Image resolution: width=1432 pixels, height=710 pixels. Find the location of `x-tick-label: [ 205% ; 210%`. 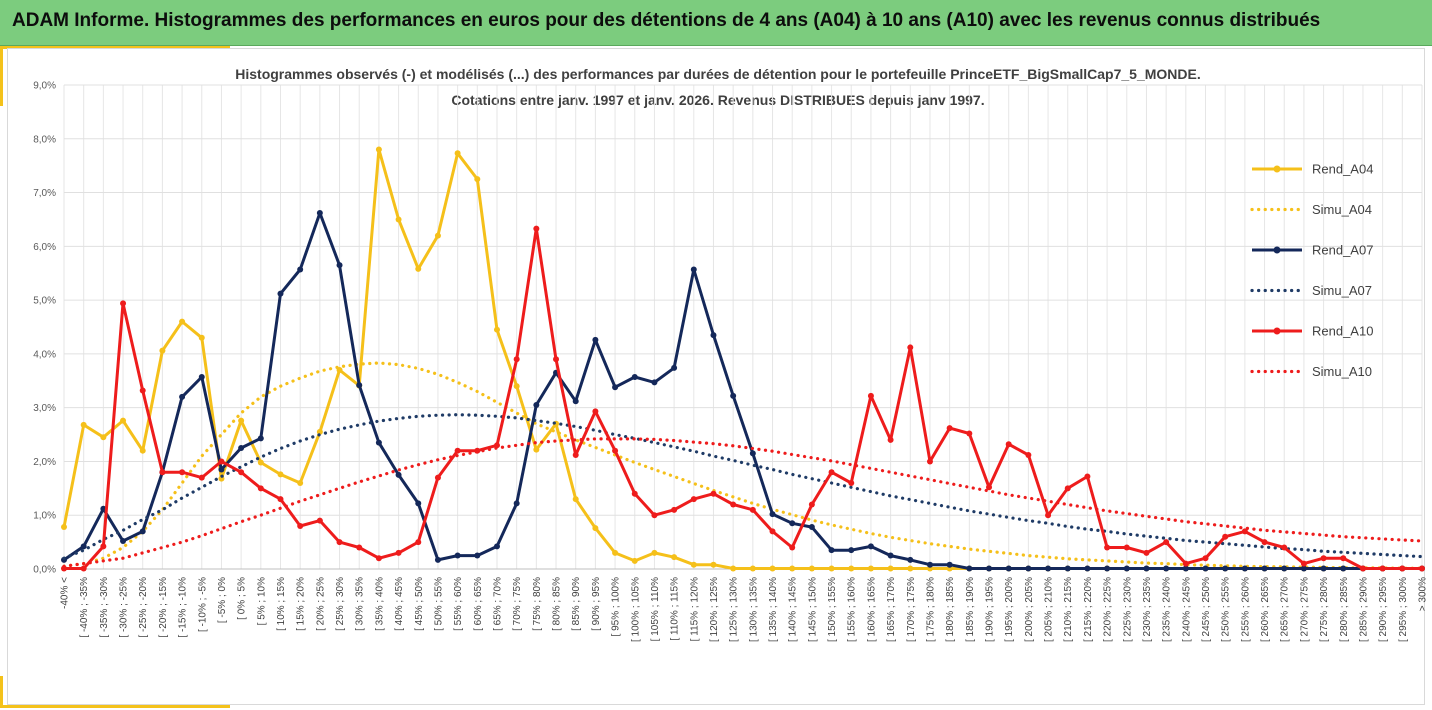

x-tick-label: [ 205% ; 210% is located at coordinates (1049, 609).